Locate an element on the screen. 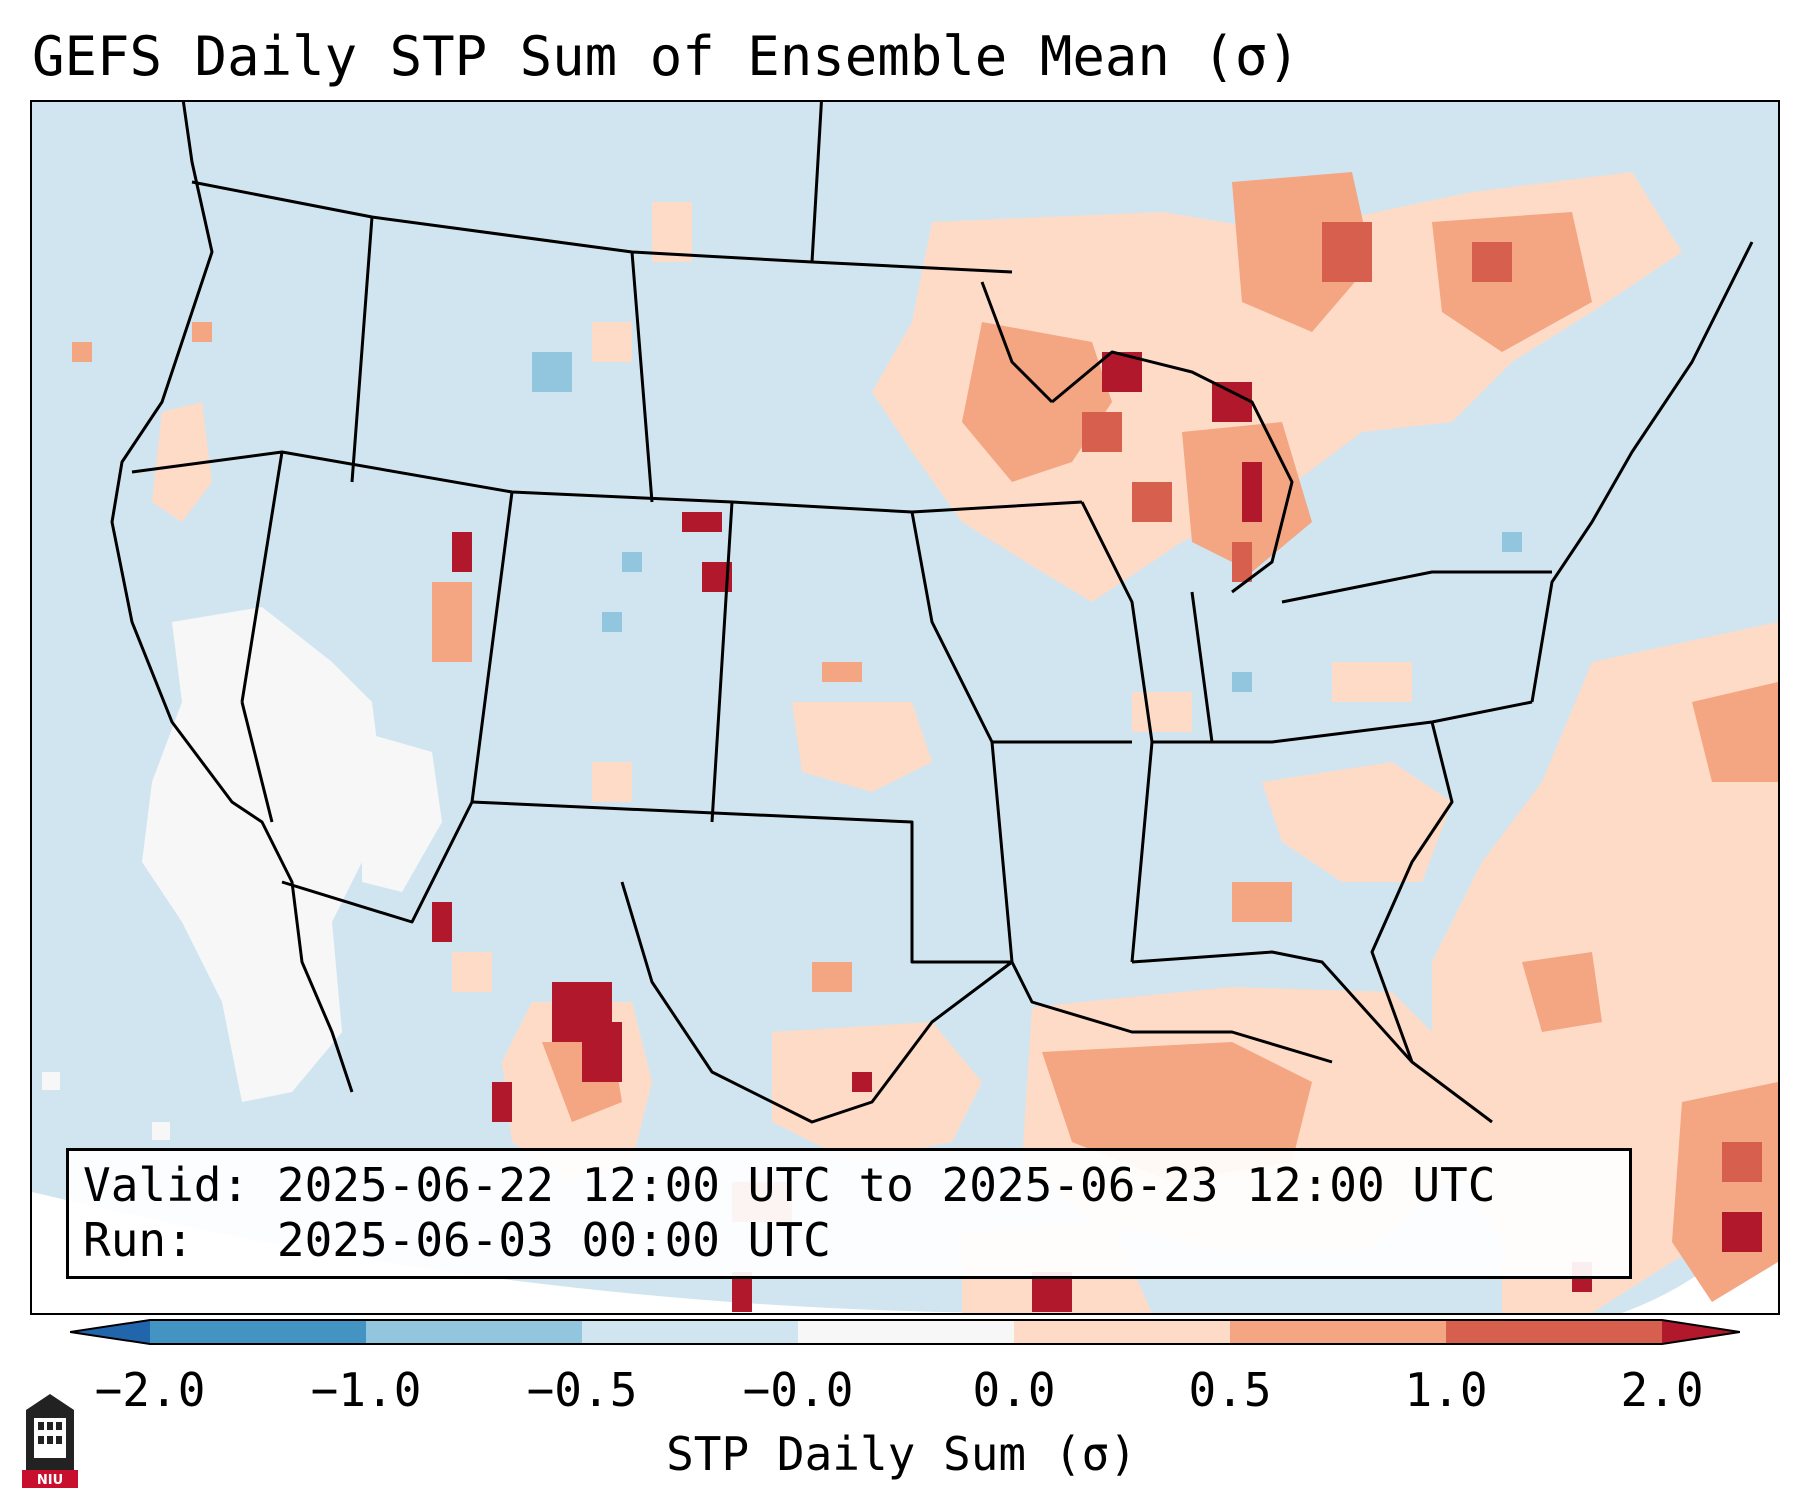 The width and height of the screenshot is (1803, 1506). colorbar-tick-label: 1.0 is located at coordinates (1446, 1390).